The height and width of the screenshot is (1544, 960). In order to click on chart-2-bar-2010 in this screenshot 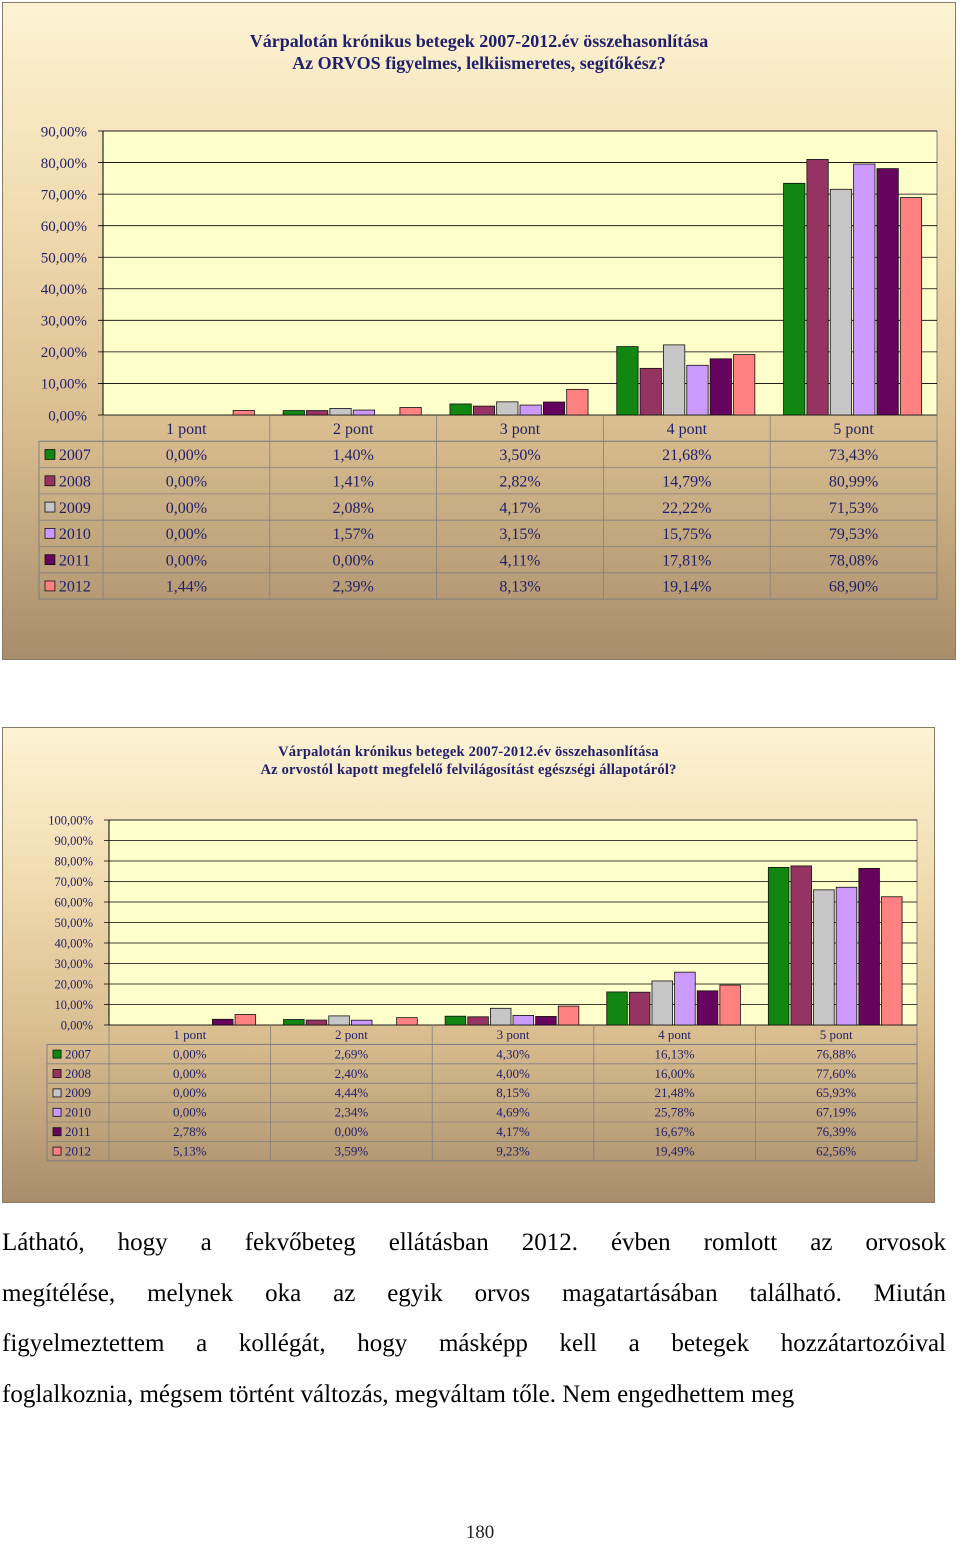, I will do `click(685, 998)`.